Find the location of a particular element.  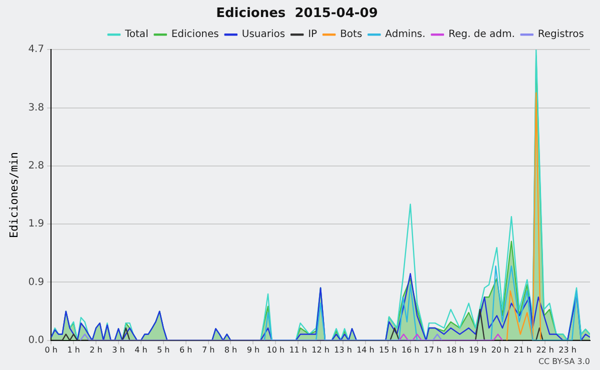

x-tick-label: 12 h is located at coordinates (321, 349).